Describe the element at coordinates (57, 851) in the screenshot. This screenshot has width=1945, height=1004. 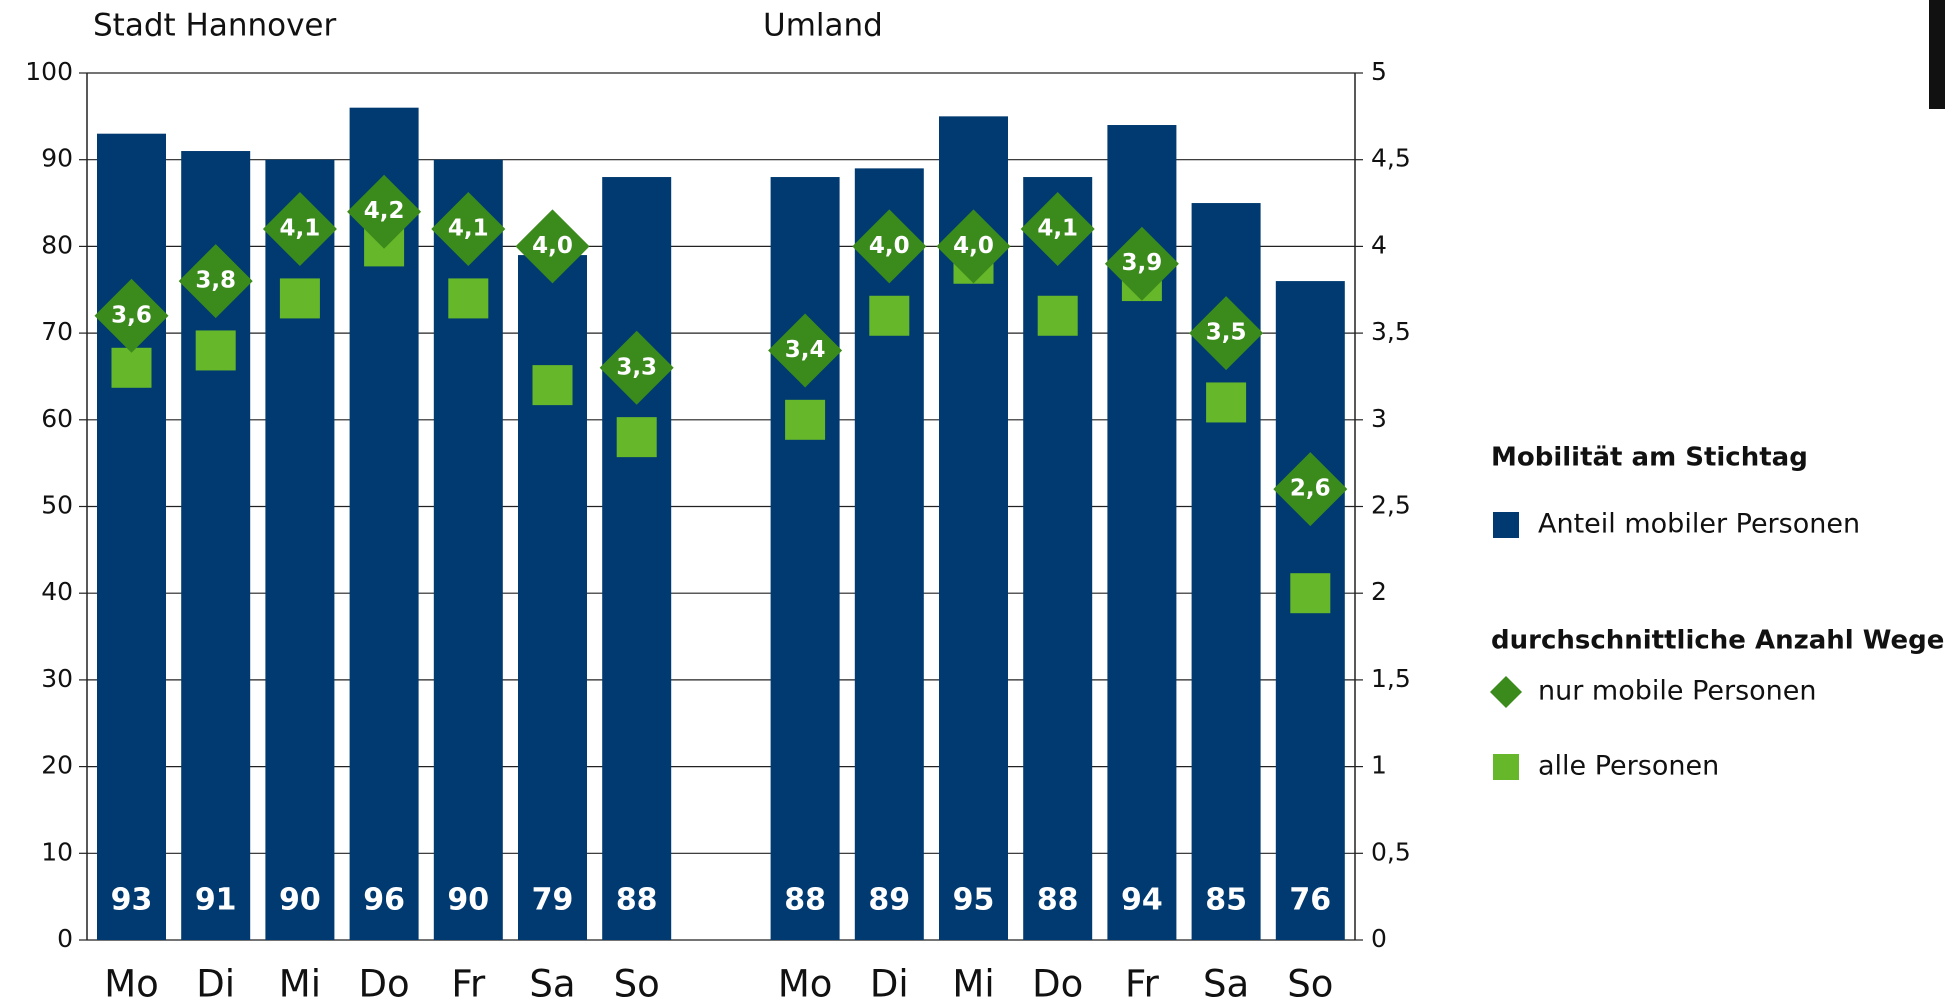
I see `y-tick-label: 10` at that location.